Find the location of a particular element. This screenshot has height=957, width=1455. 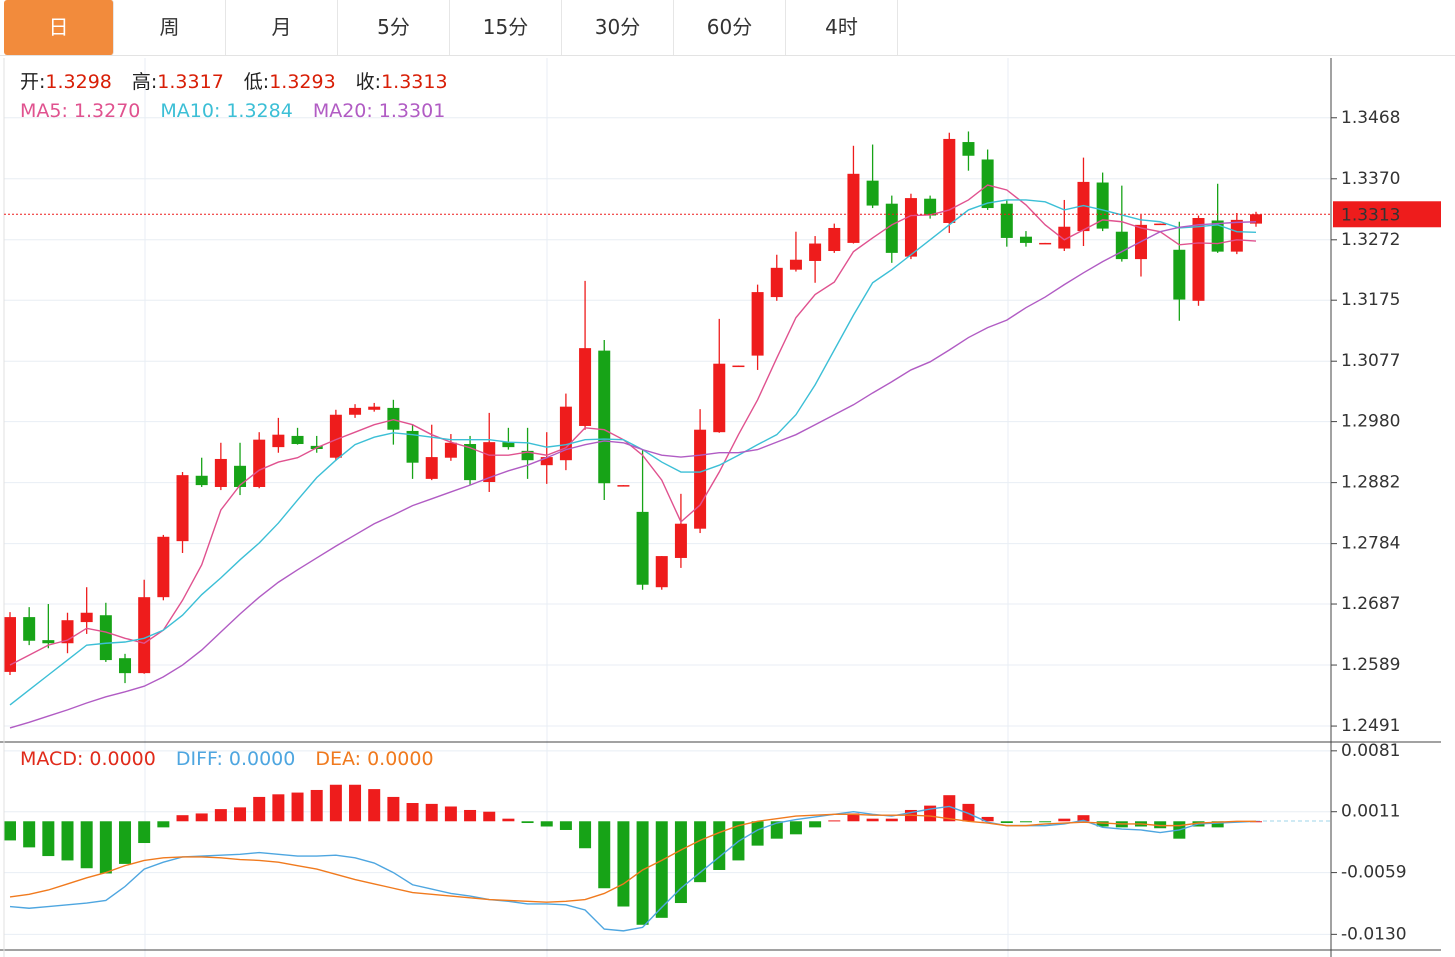

ma-header: MA5: 1.3270 MA10: 1.3284 MA20: 1.3301 is located at coordinates (232, 111).